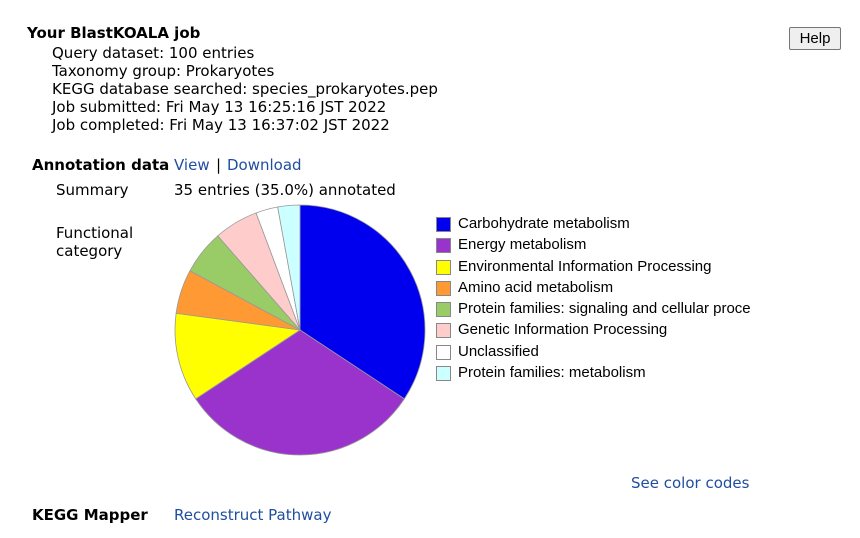 This screenshot has height=538, width=860. I want to click on legend-label: Unclassified, so click(498, 351).